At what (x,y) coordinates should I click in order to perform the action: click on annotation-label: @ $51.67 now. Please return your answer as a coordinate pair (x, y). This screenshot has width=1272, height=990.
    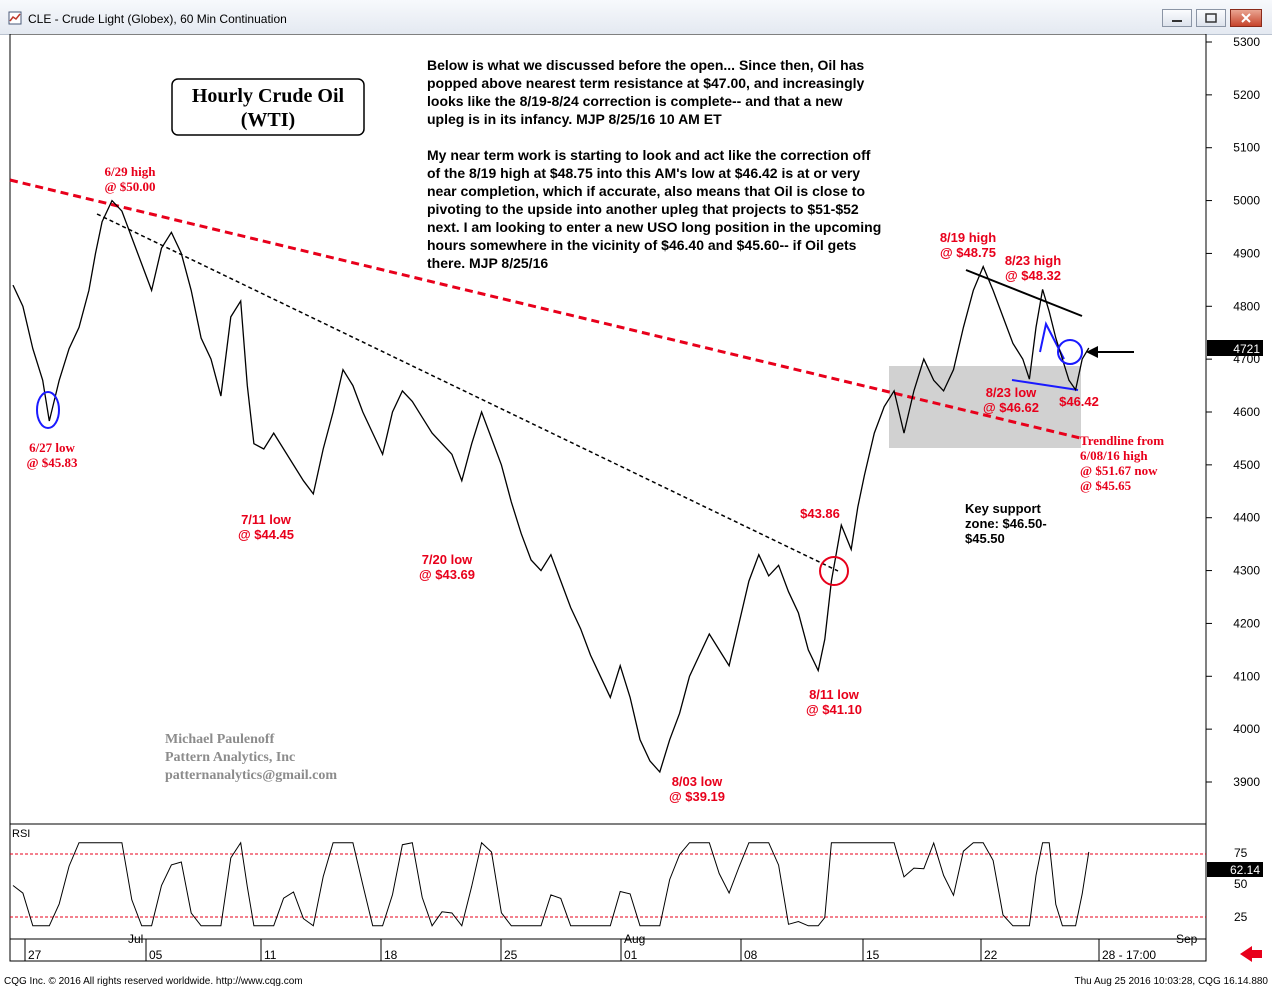
    Looking at the image, I should click on (1119, 470).